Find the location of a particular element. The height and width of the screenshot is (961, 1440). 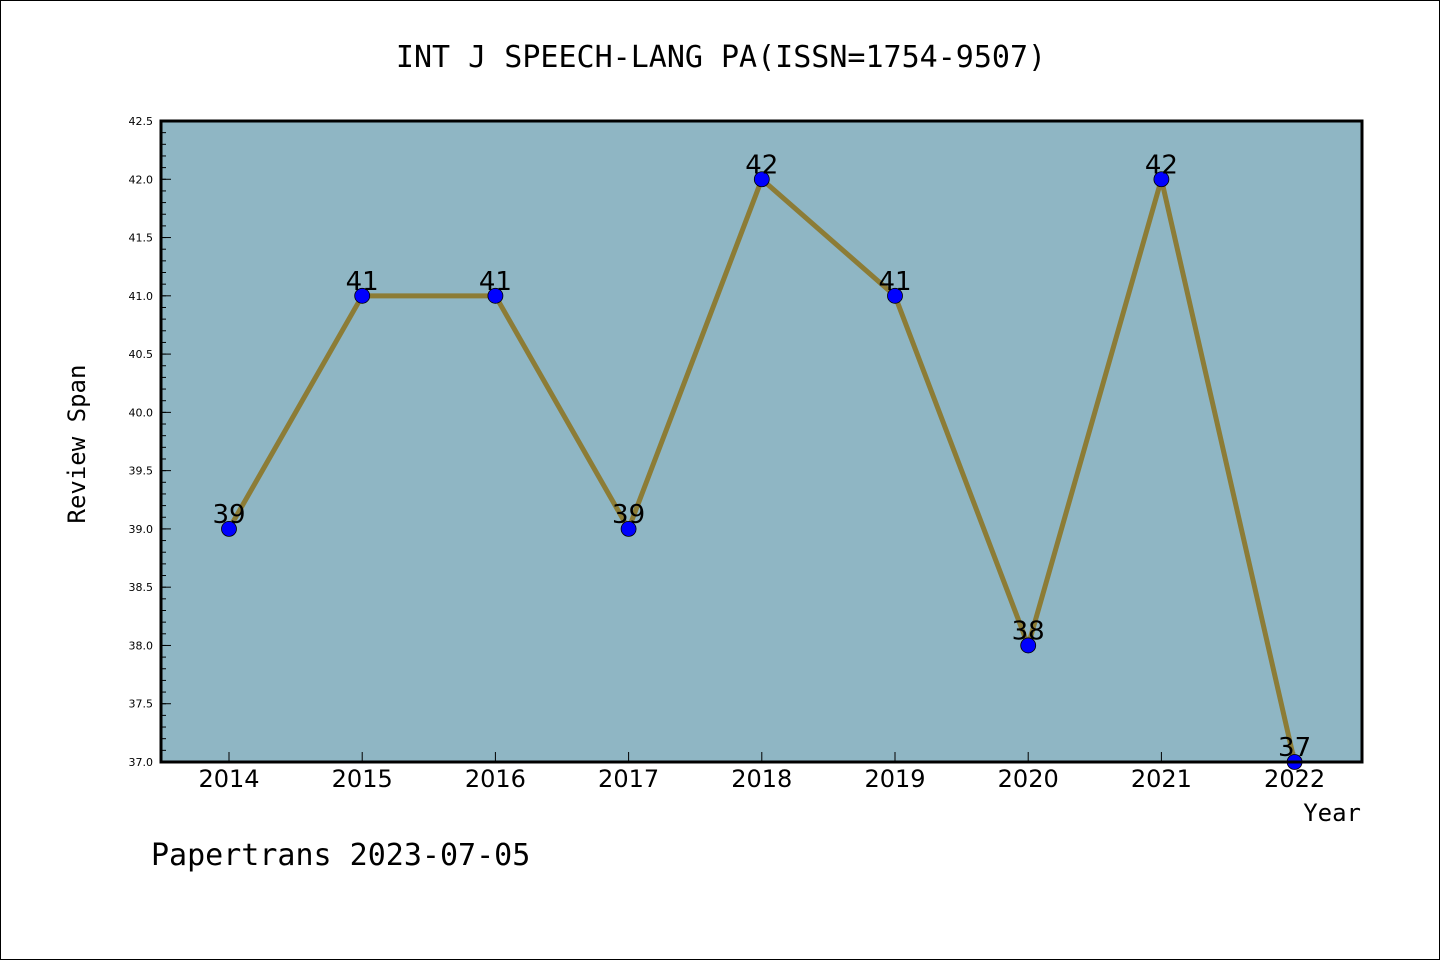

y-tick-label: 38.5 is located at coordinates (141, 587).